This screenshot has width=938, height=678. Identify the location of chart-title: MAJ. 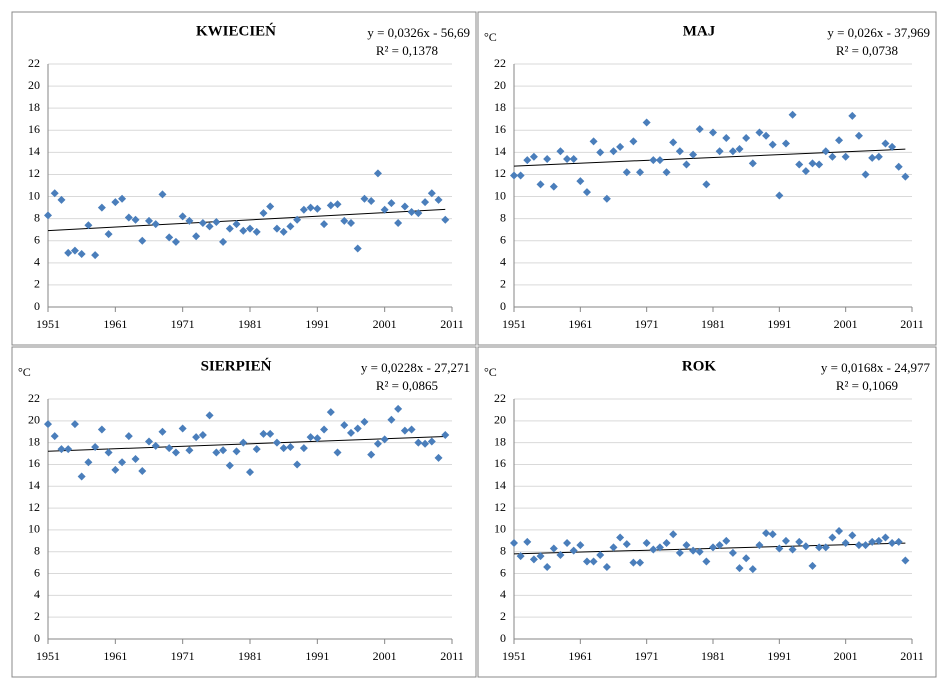
(699, 31).